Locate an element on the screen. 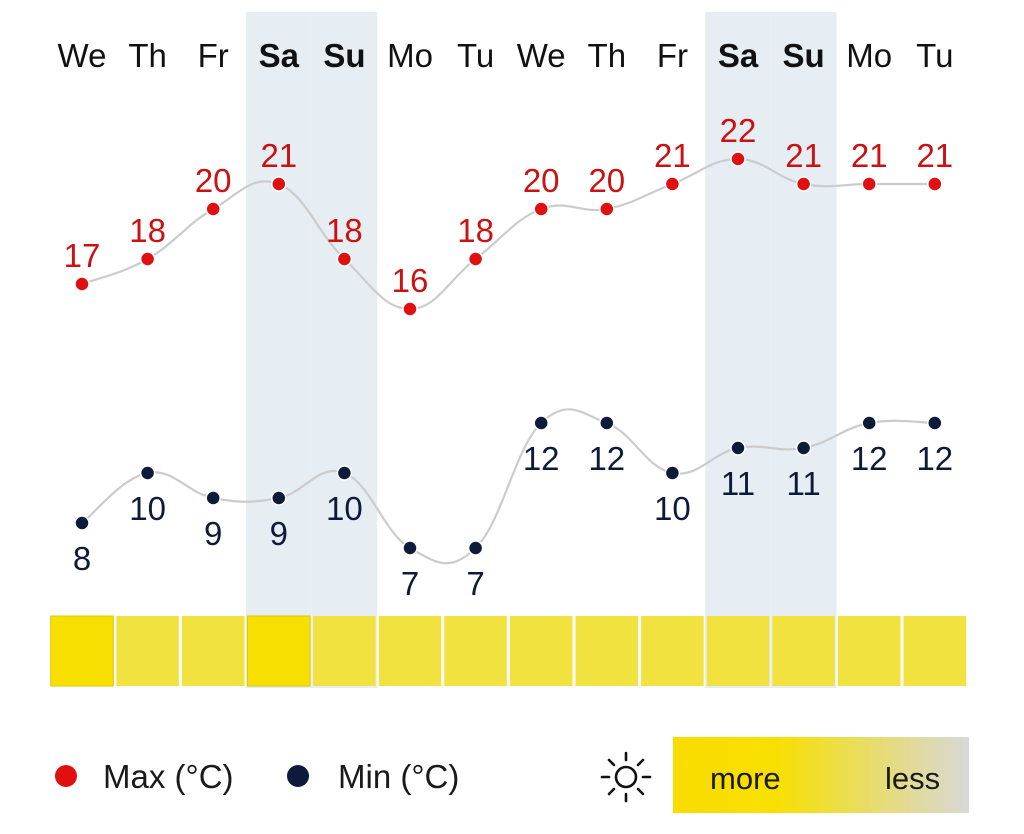  scale-more-label: more is located at coordinates (745, 778).